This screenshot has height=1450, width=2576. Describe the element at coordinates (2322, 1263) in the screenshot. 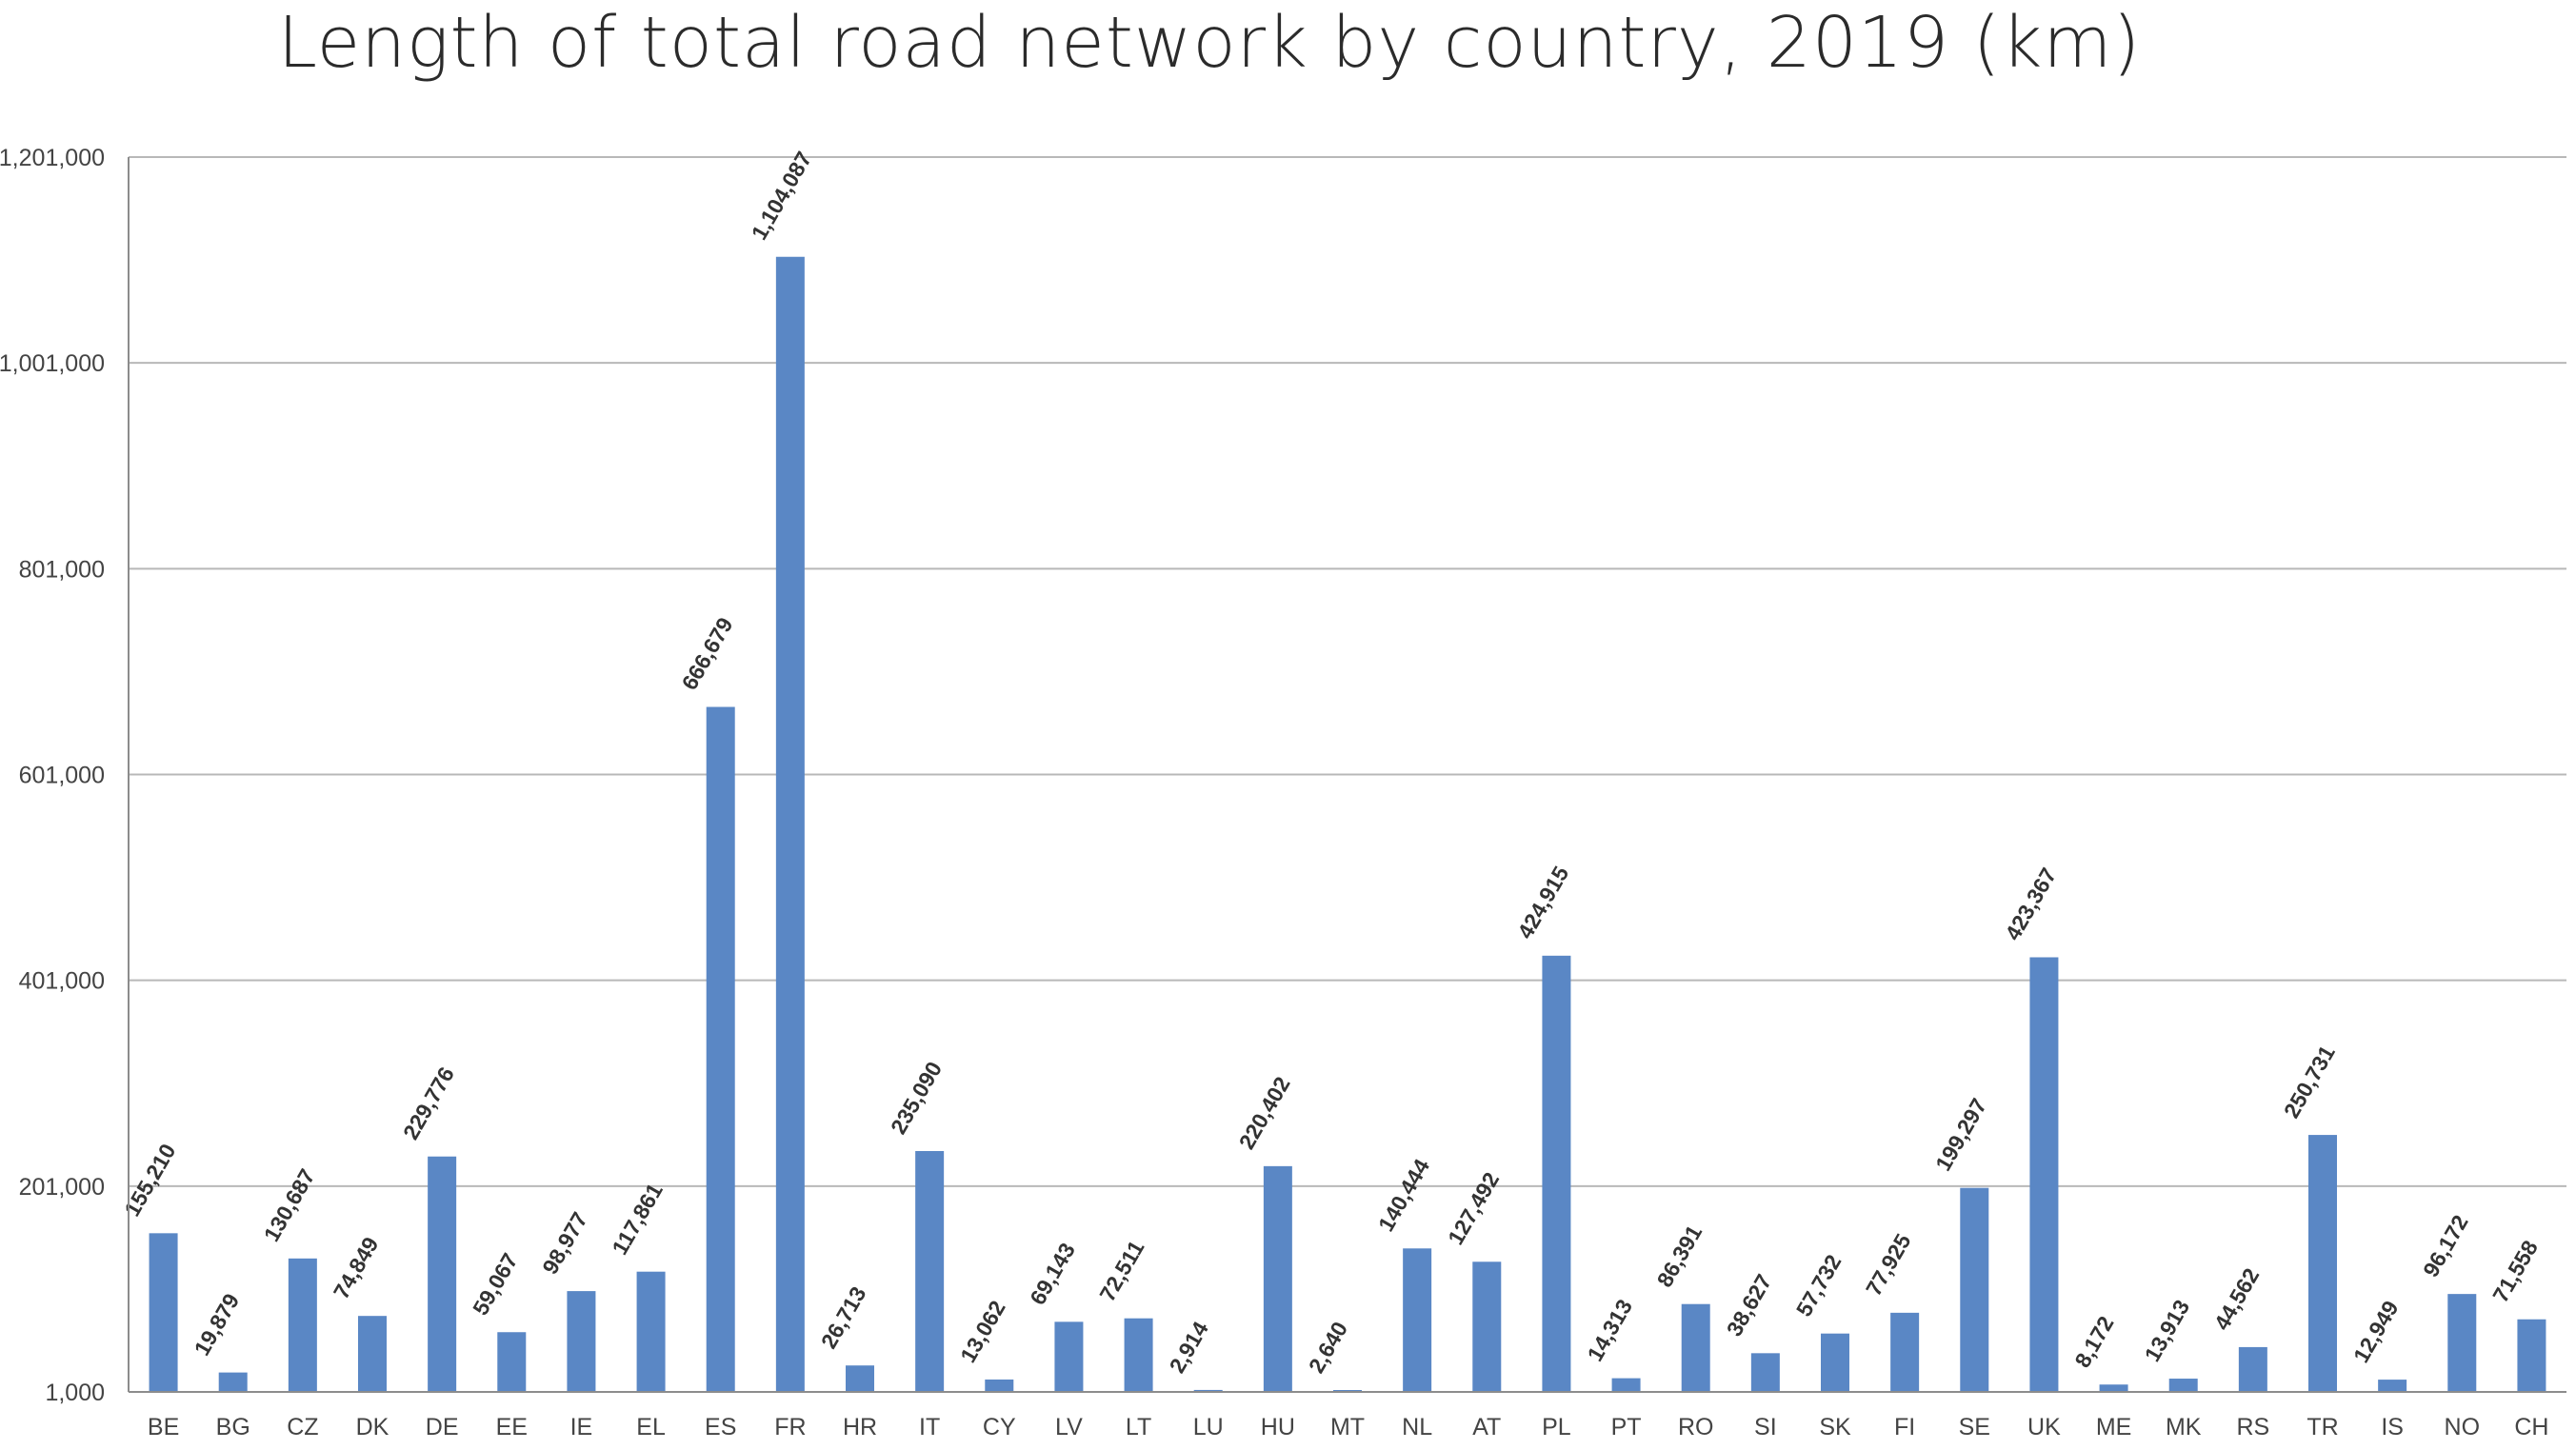

I see `bar-tr` at that location.